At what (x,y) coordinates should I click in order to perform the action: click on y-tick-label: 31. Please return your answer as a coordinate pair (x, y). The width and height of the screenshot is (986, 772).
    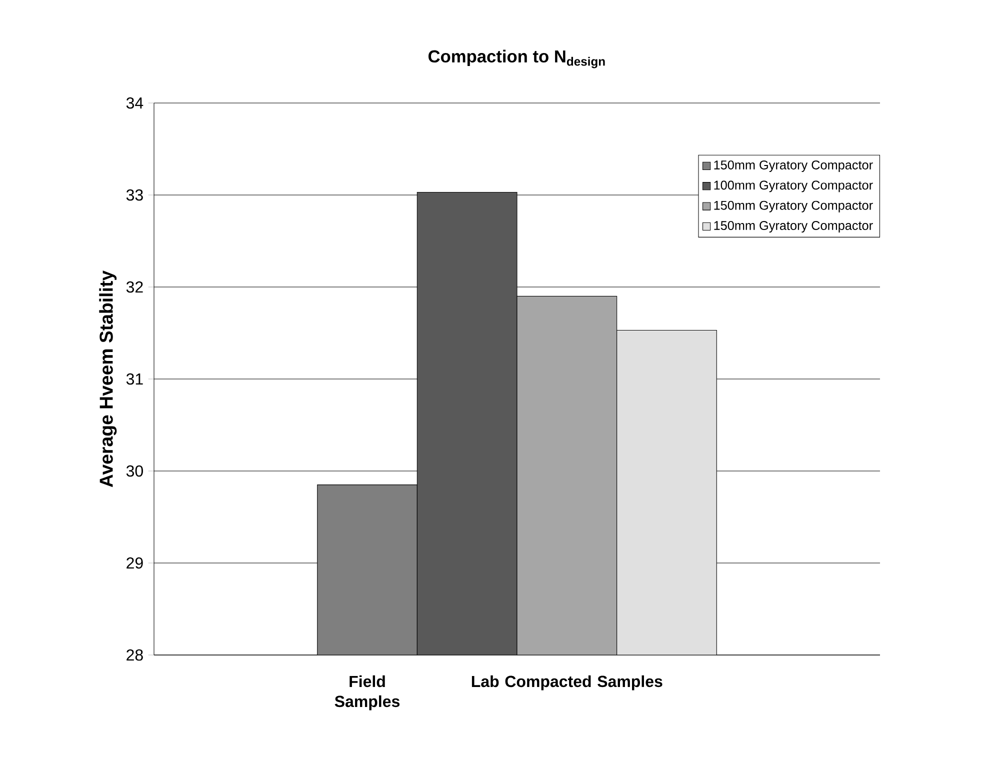
    Looking at the image, I should click on (134, 379).